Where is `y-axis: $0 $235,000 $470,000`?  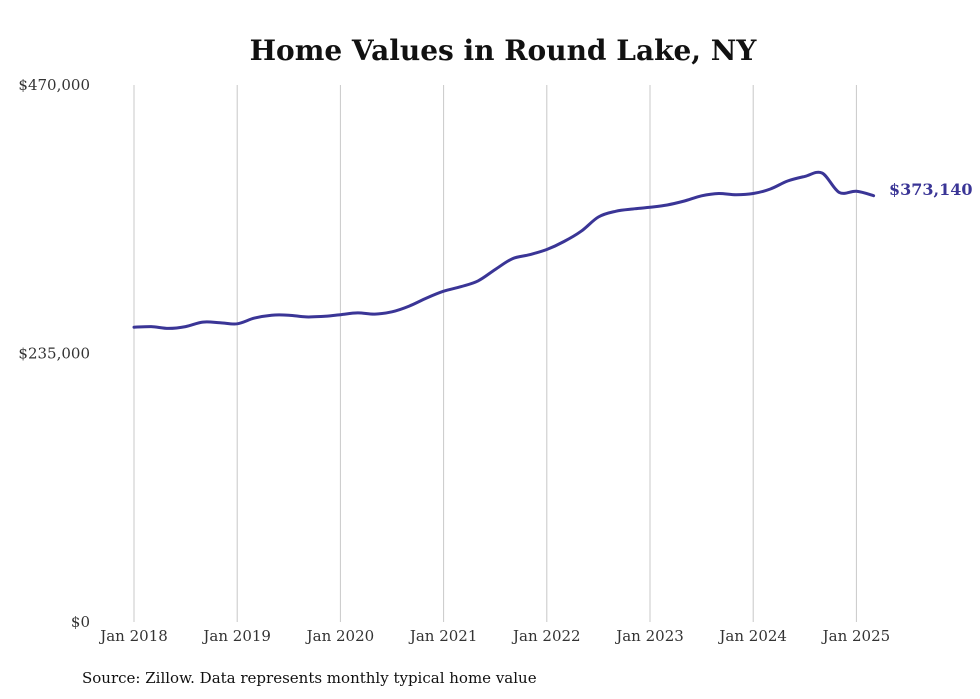
y-axis: $0 $235,000 $470,000 is located at coordinates (54, 353).